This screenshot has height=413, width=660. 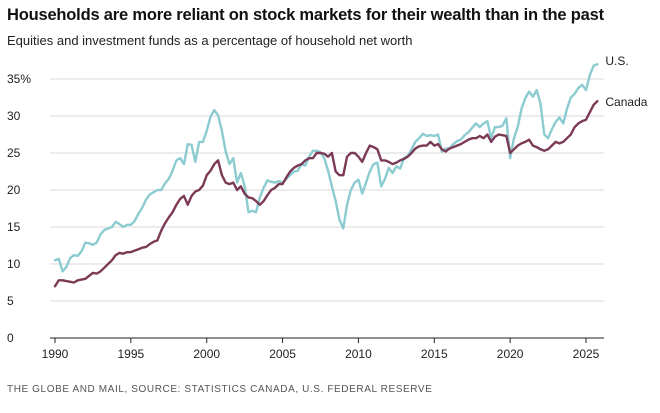 I want to click on y-tick-label: 10, so click(x=14, y=264).